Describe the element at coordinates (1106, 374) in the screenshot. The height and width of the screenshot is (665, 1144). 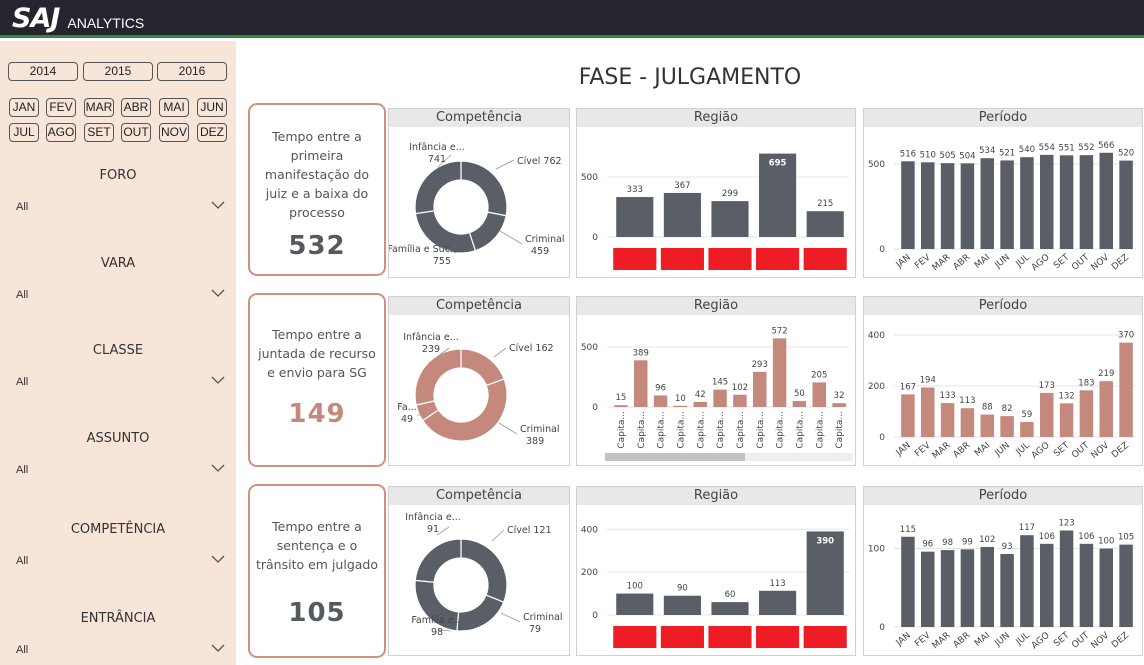
I see `data-label: 219` at that location.